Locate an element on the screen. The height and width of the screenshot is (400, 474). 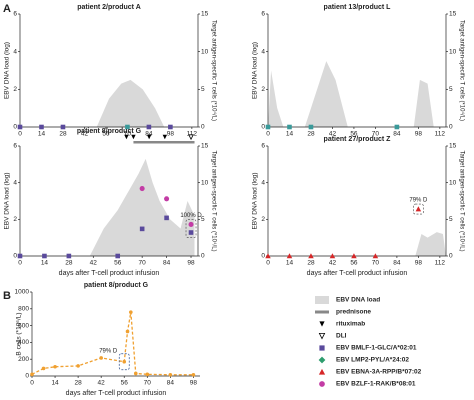
y-tick-label: 800 is located at coordinates (23, 309).